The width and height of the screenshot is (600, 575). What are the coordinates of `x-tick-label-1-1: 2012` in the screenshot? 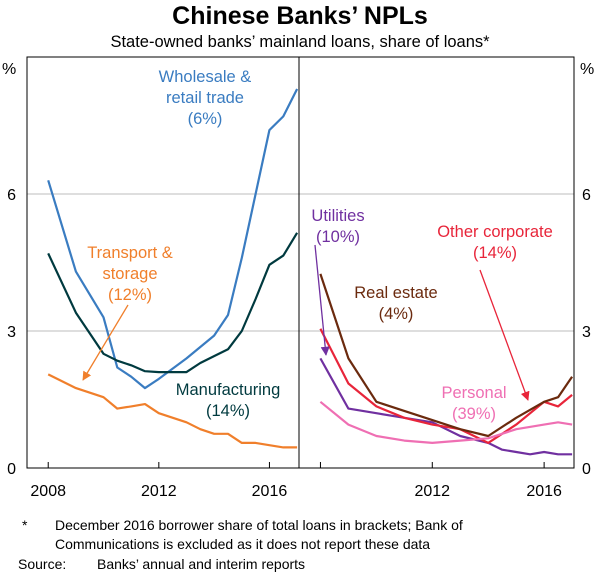 It's located at (432, 491).